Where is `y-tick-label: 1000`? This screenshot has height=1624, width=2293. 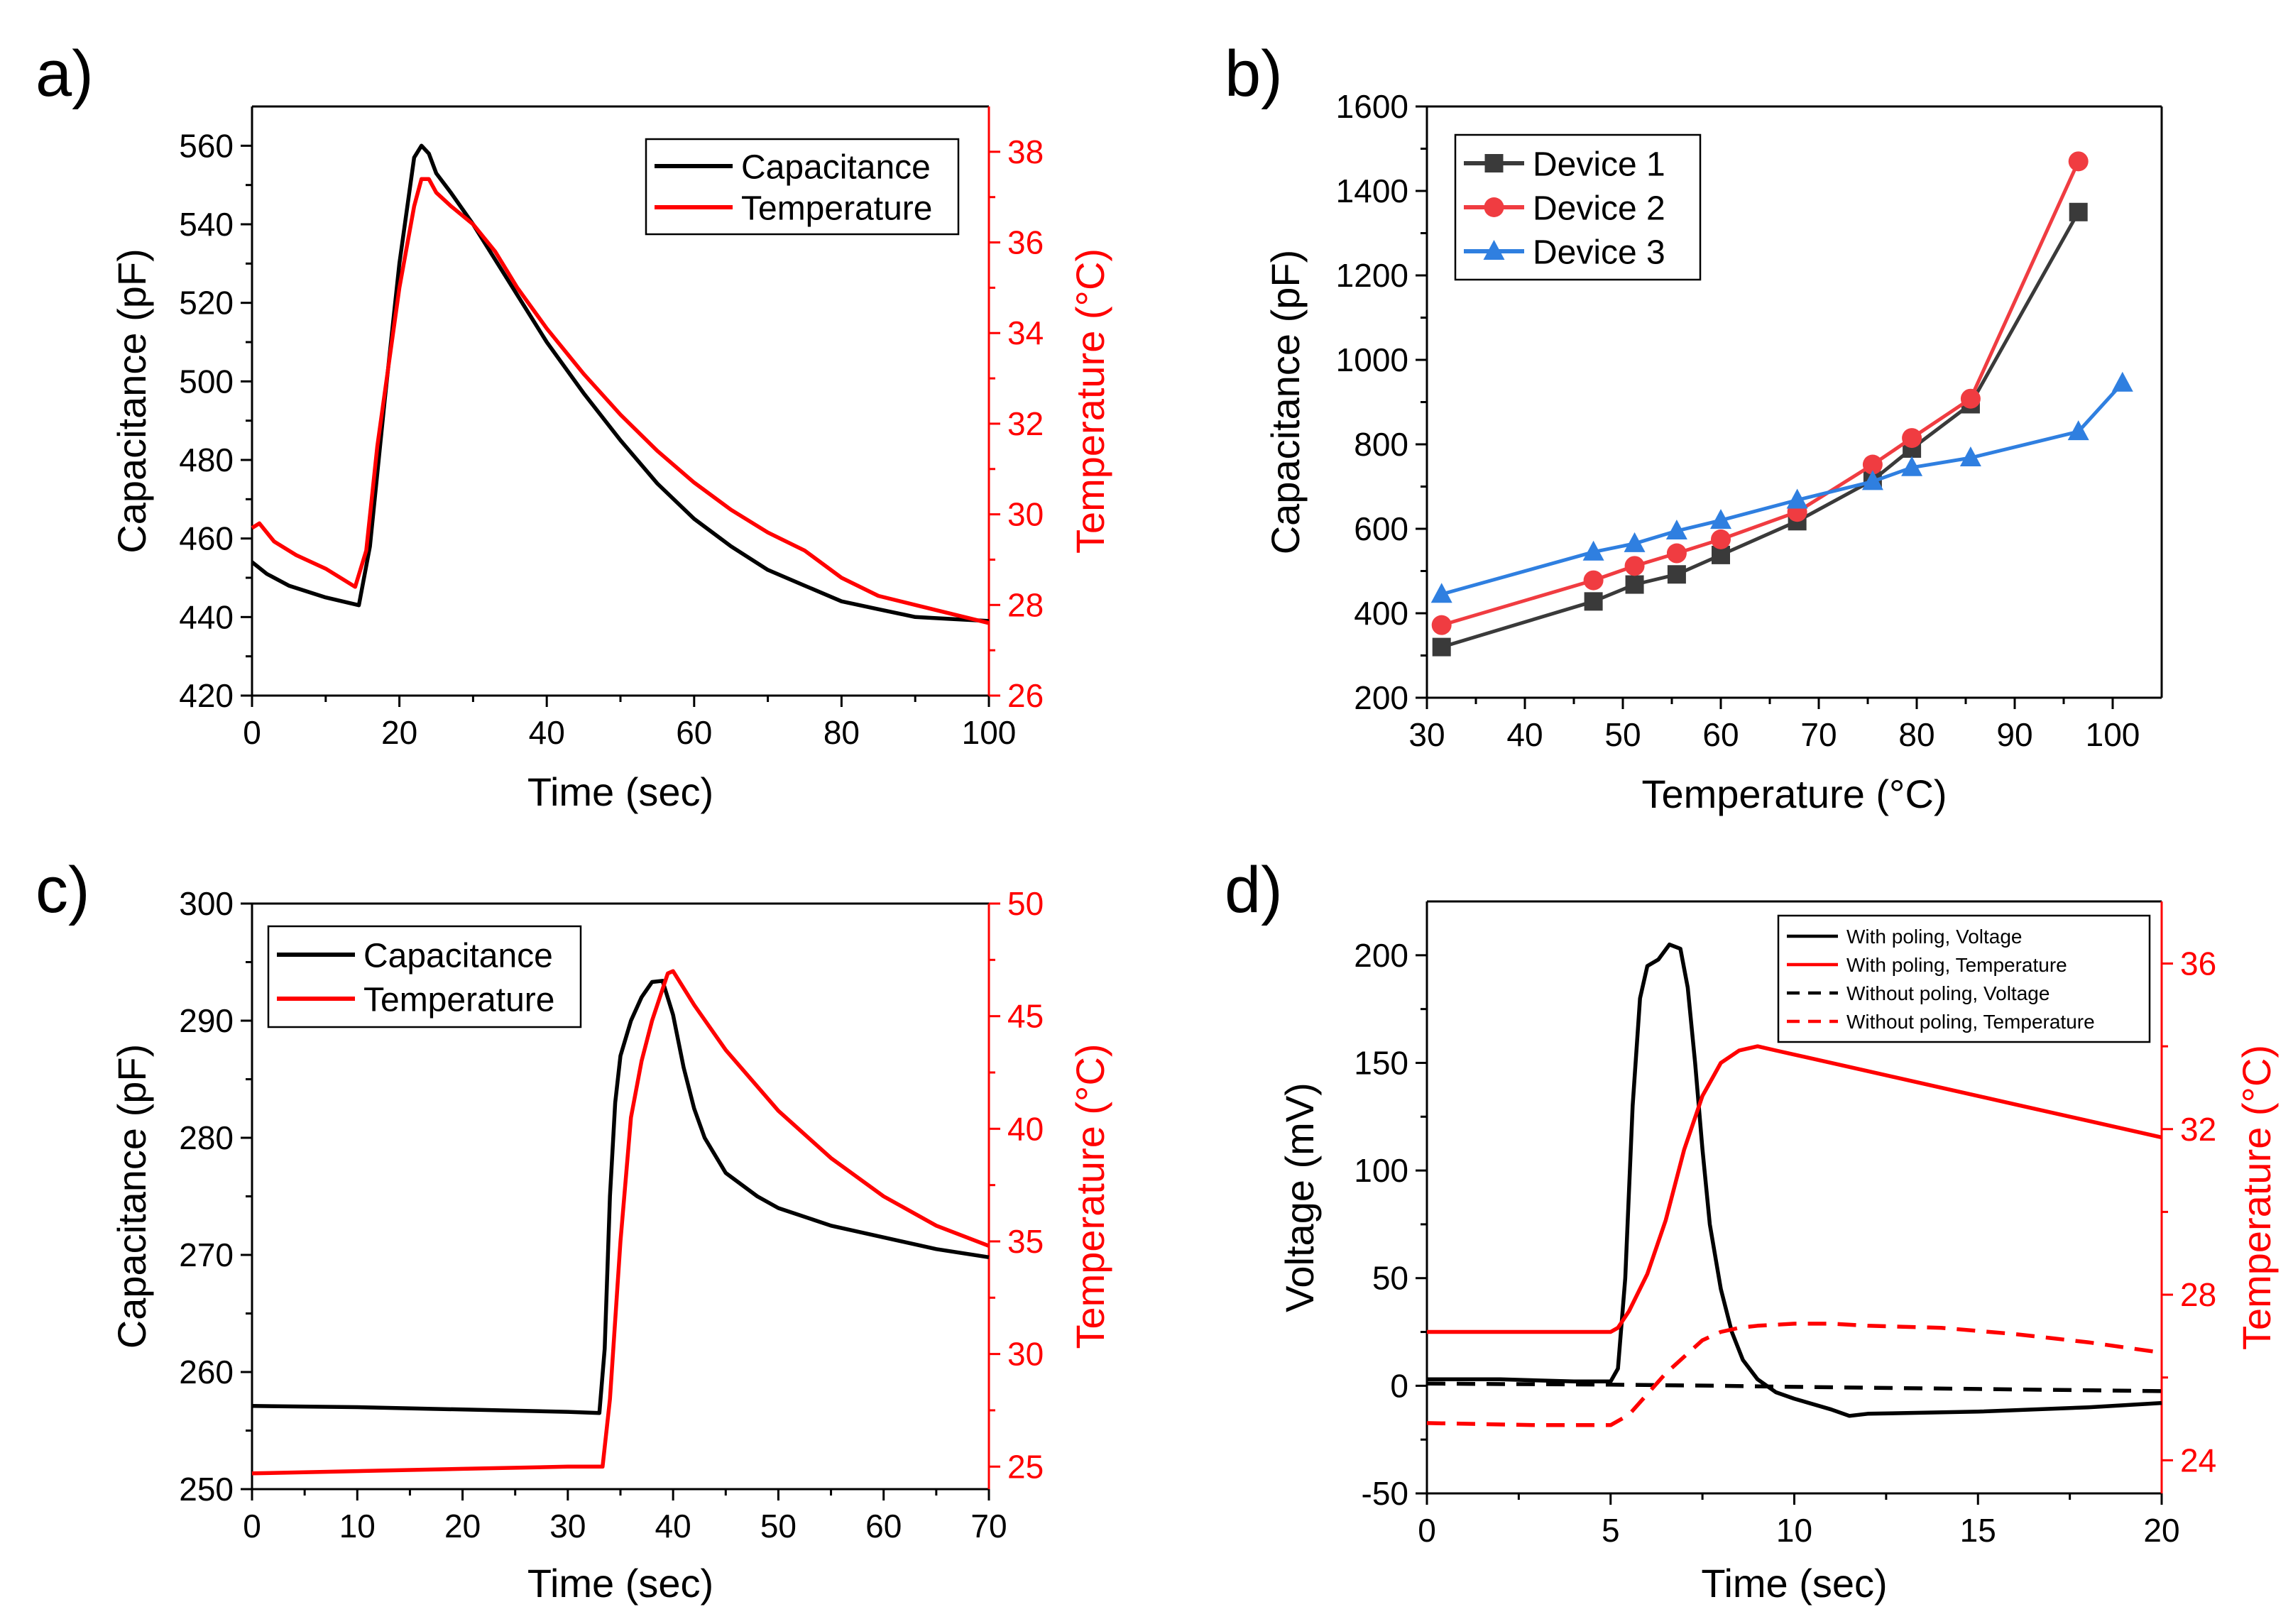
y-tick-label: 1000 is located at coordinates (1372, 360).